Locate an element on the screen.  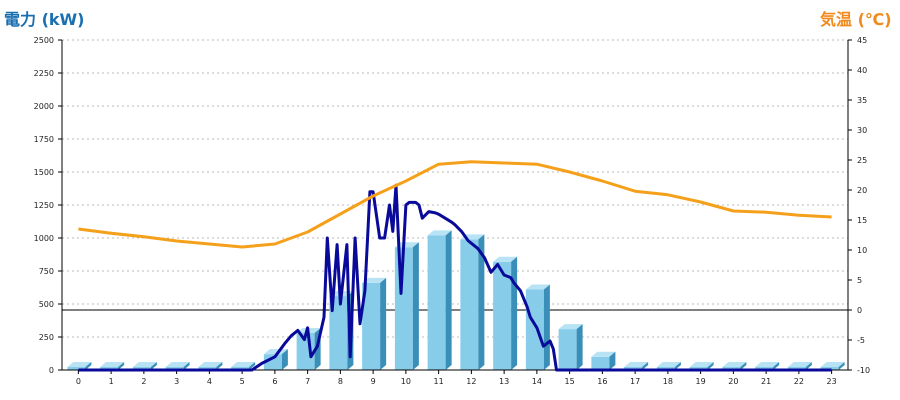
right-tick-label: 30 is located at coordinates (862, 130).